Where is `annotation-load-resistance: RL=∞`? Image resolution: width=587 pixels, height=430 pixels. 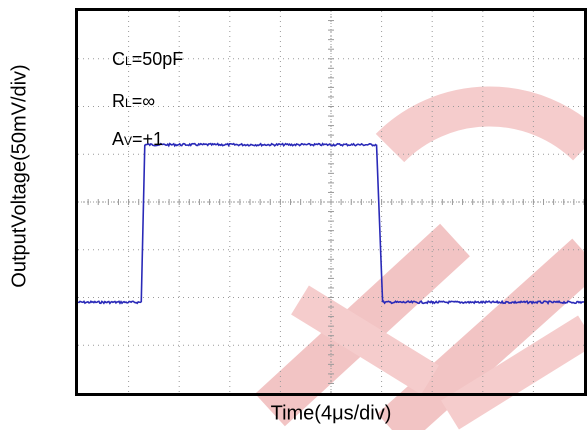 annotation-load-resistance: RL=∞ is located at coordinates (134, 101).